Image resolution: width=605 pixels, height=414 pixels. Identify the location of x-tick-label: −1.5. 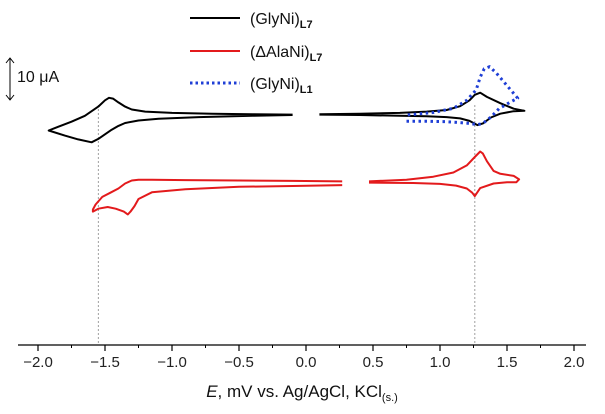
(105, 362).